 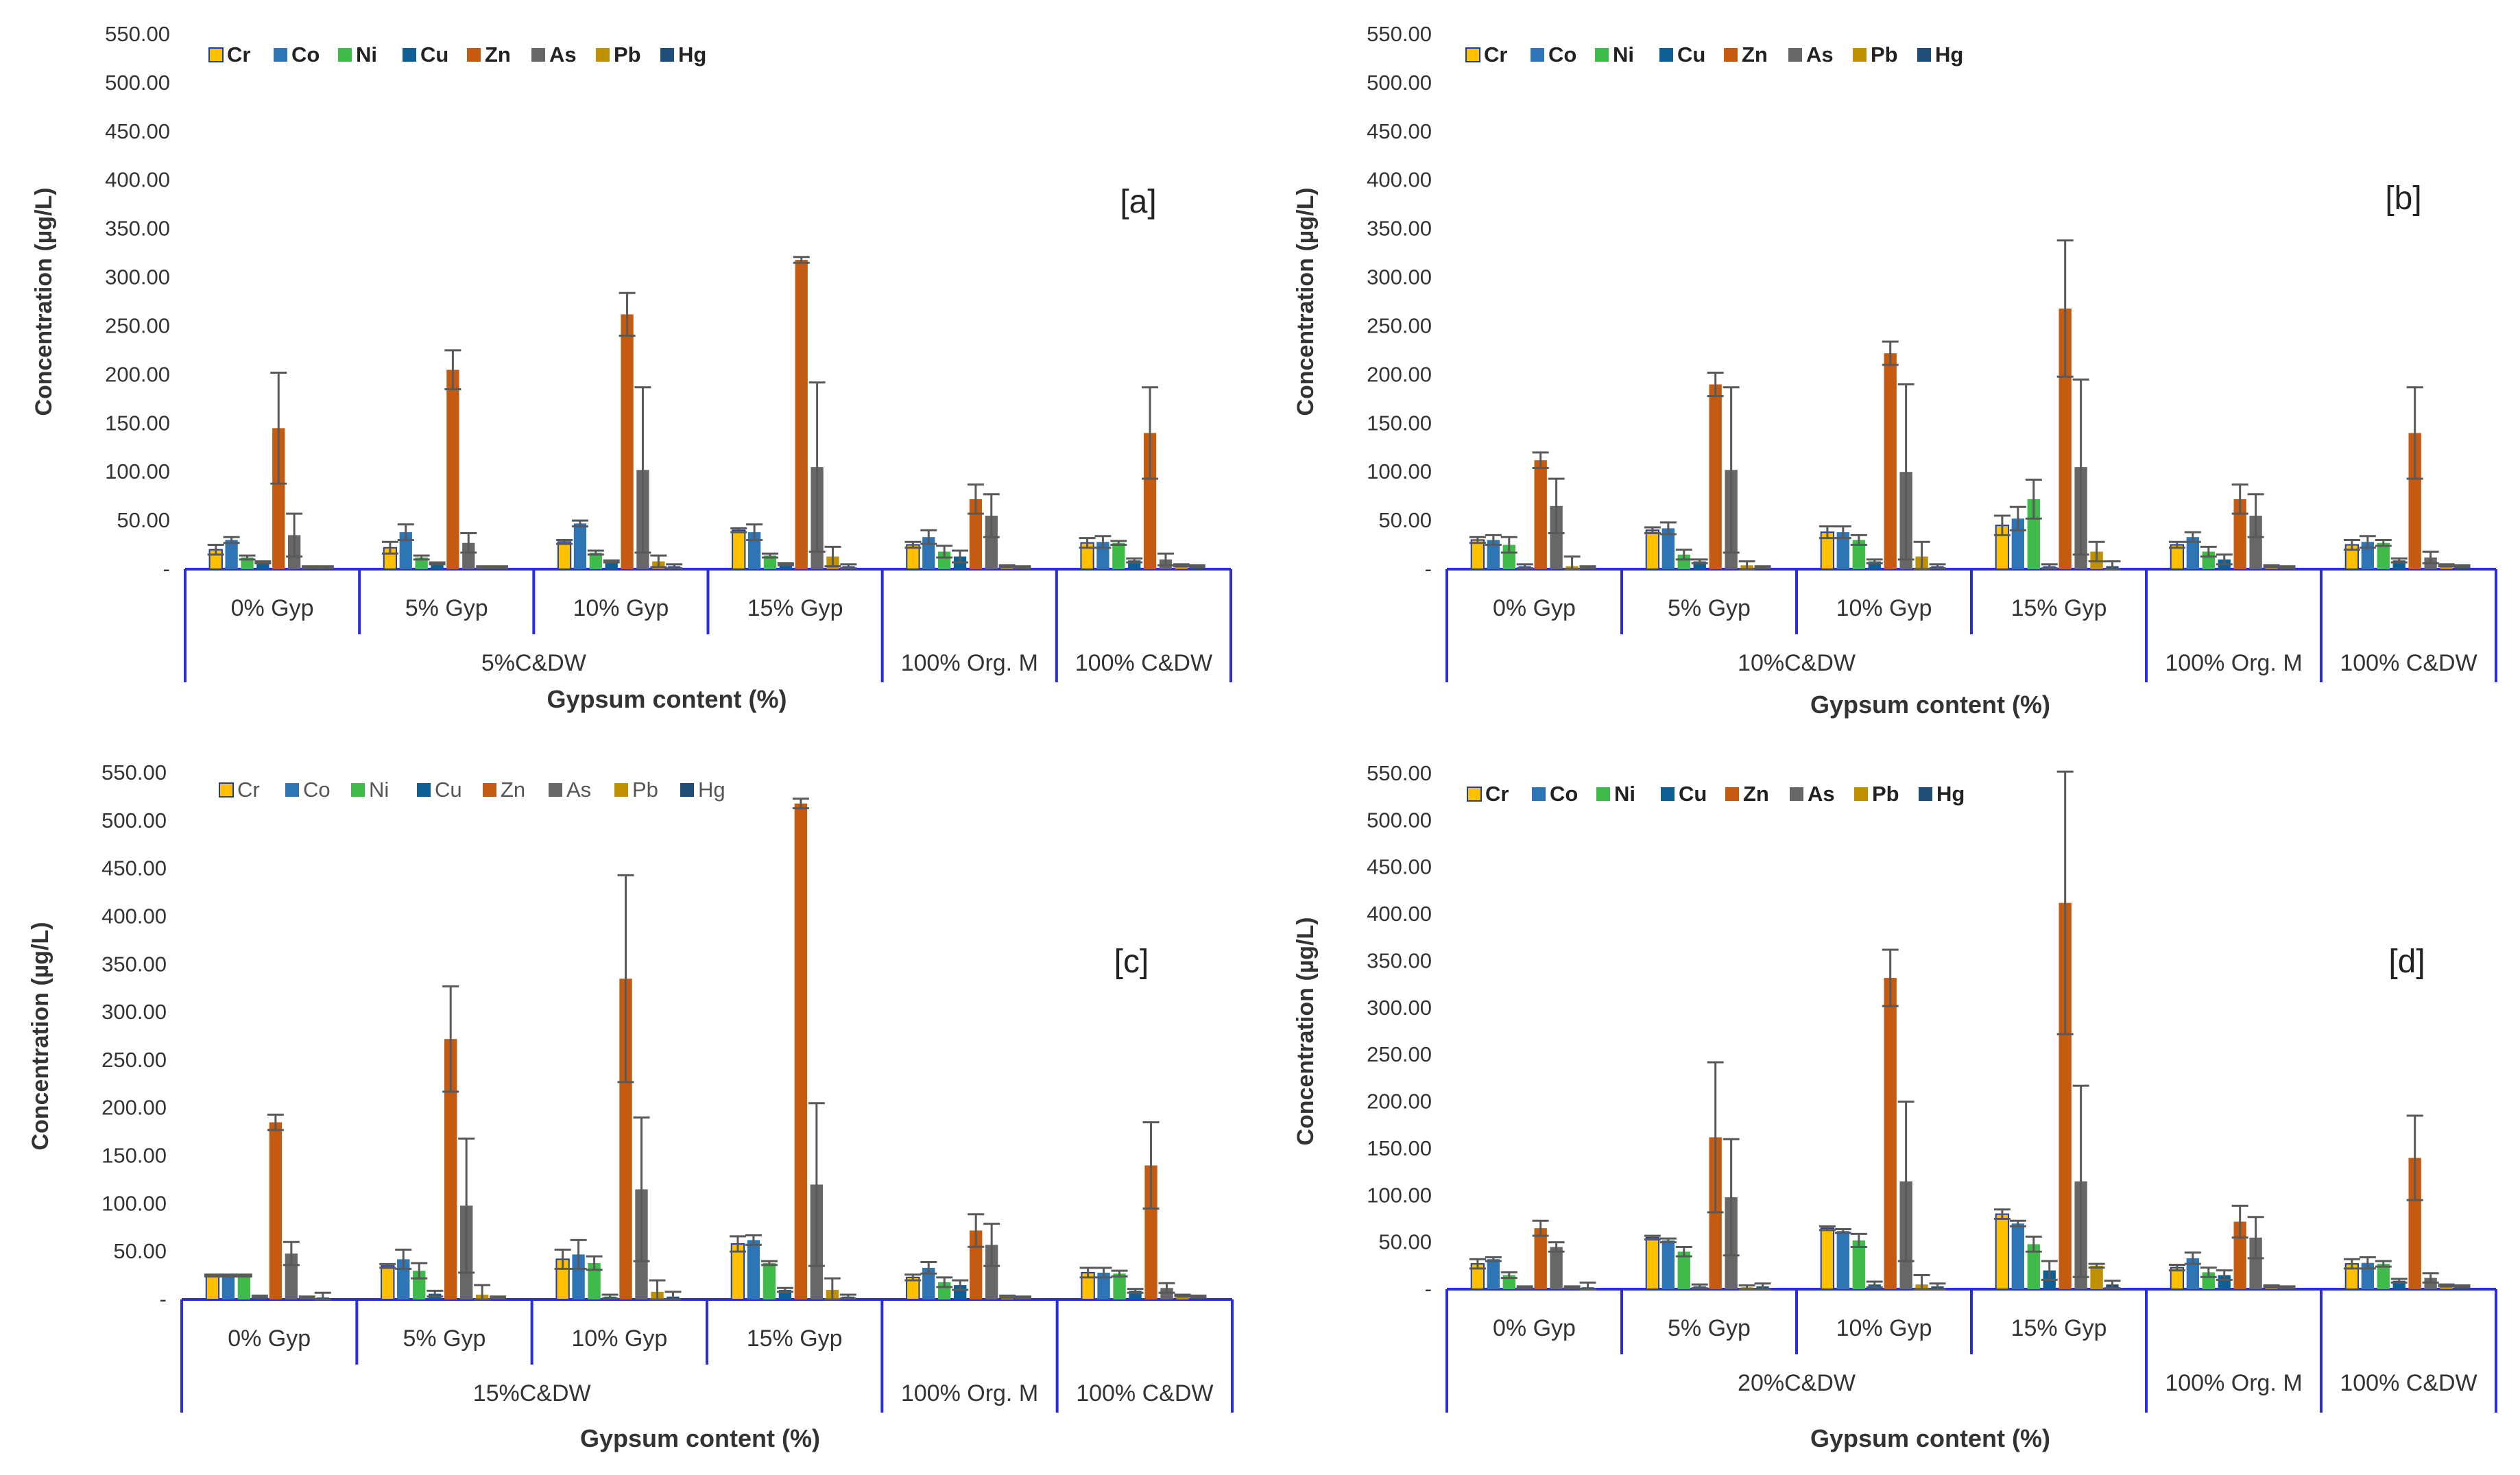 I want to click on bar-as, so click(x=468, y=555).